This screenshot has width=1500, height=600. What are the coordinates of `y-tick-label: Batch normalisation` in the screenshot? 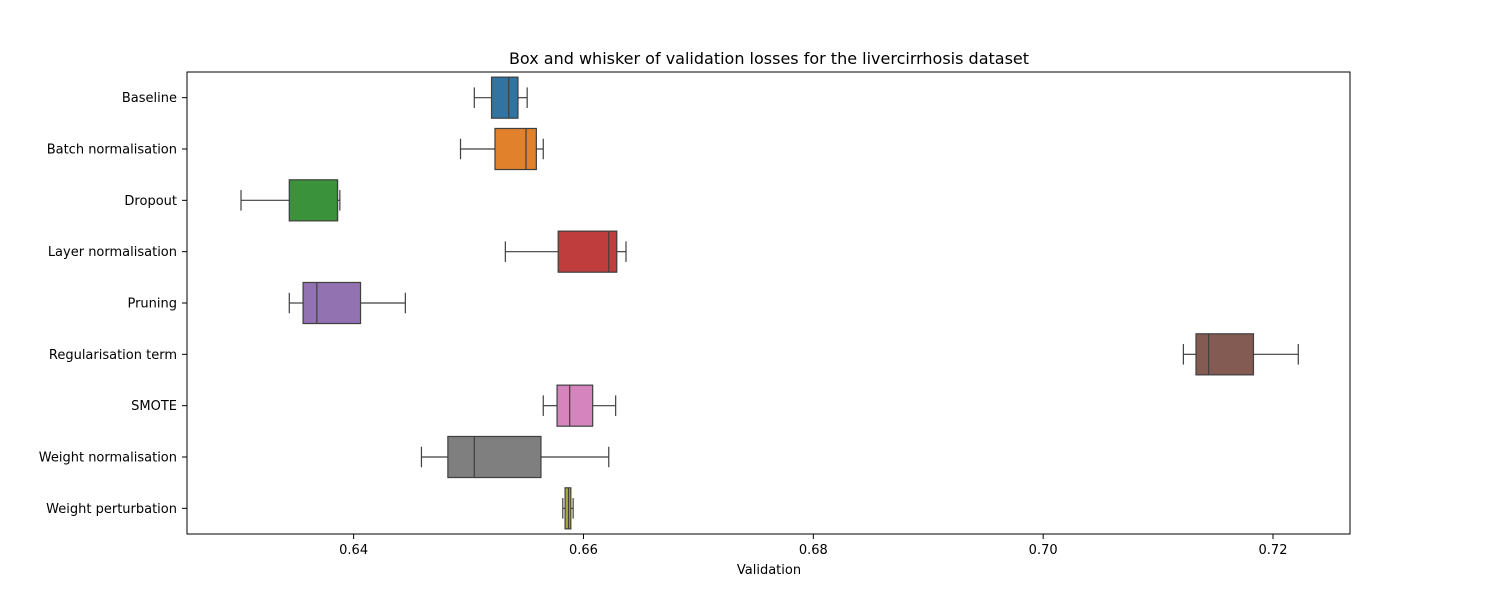 It's located at (112, 150).